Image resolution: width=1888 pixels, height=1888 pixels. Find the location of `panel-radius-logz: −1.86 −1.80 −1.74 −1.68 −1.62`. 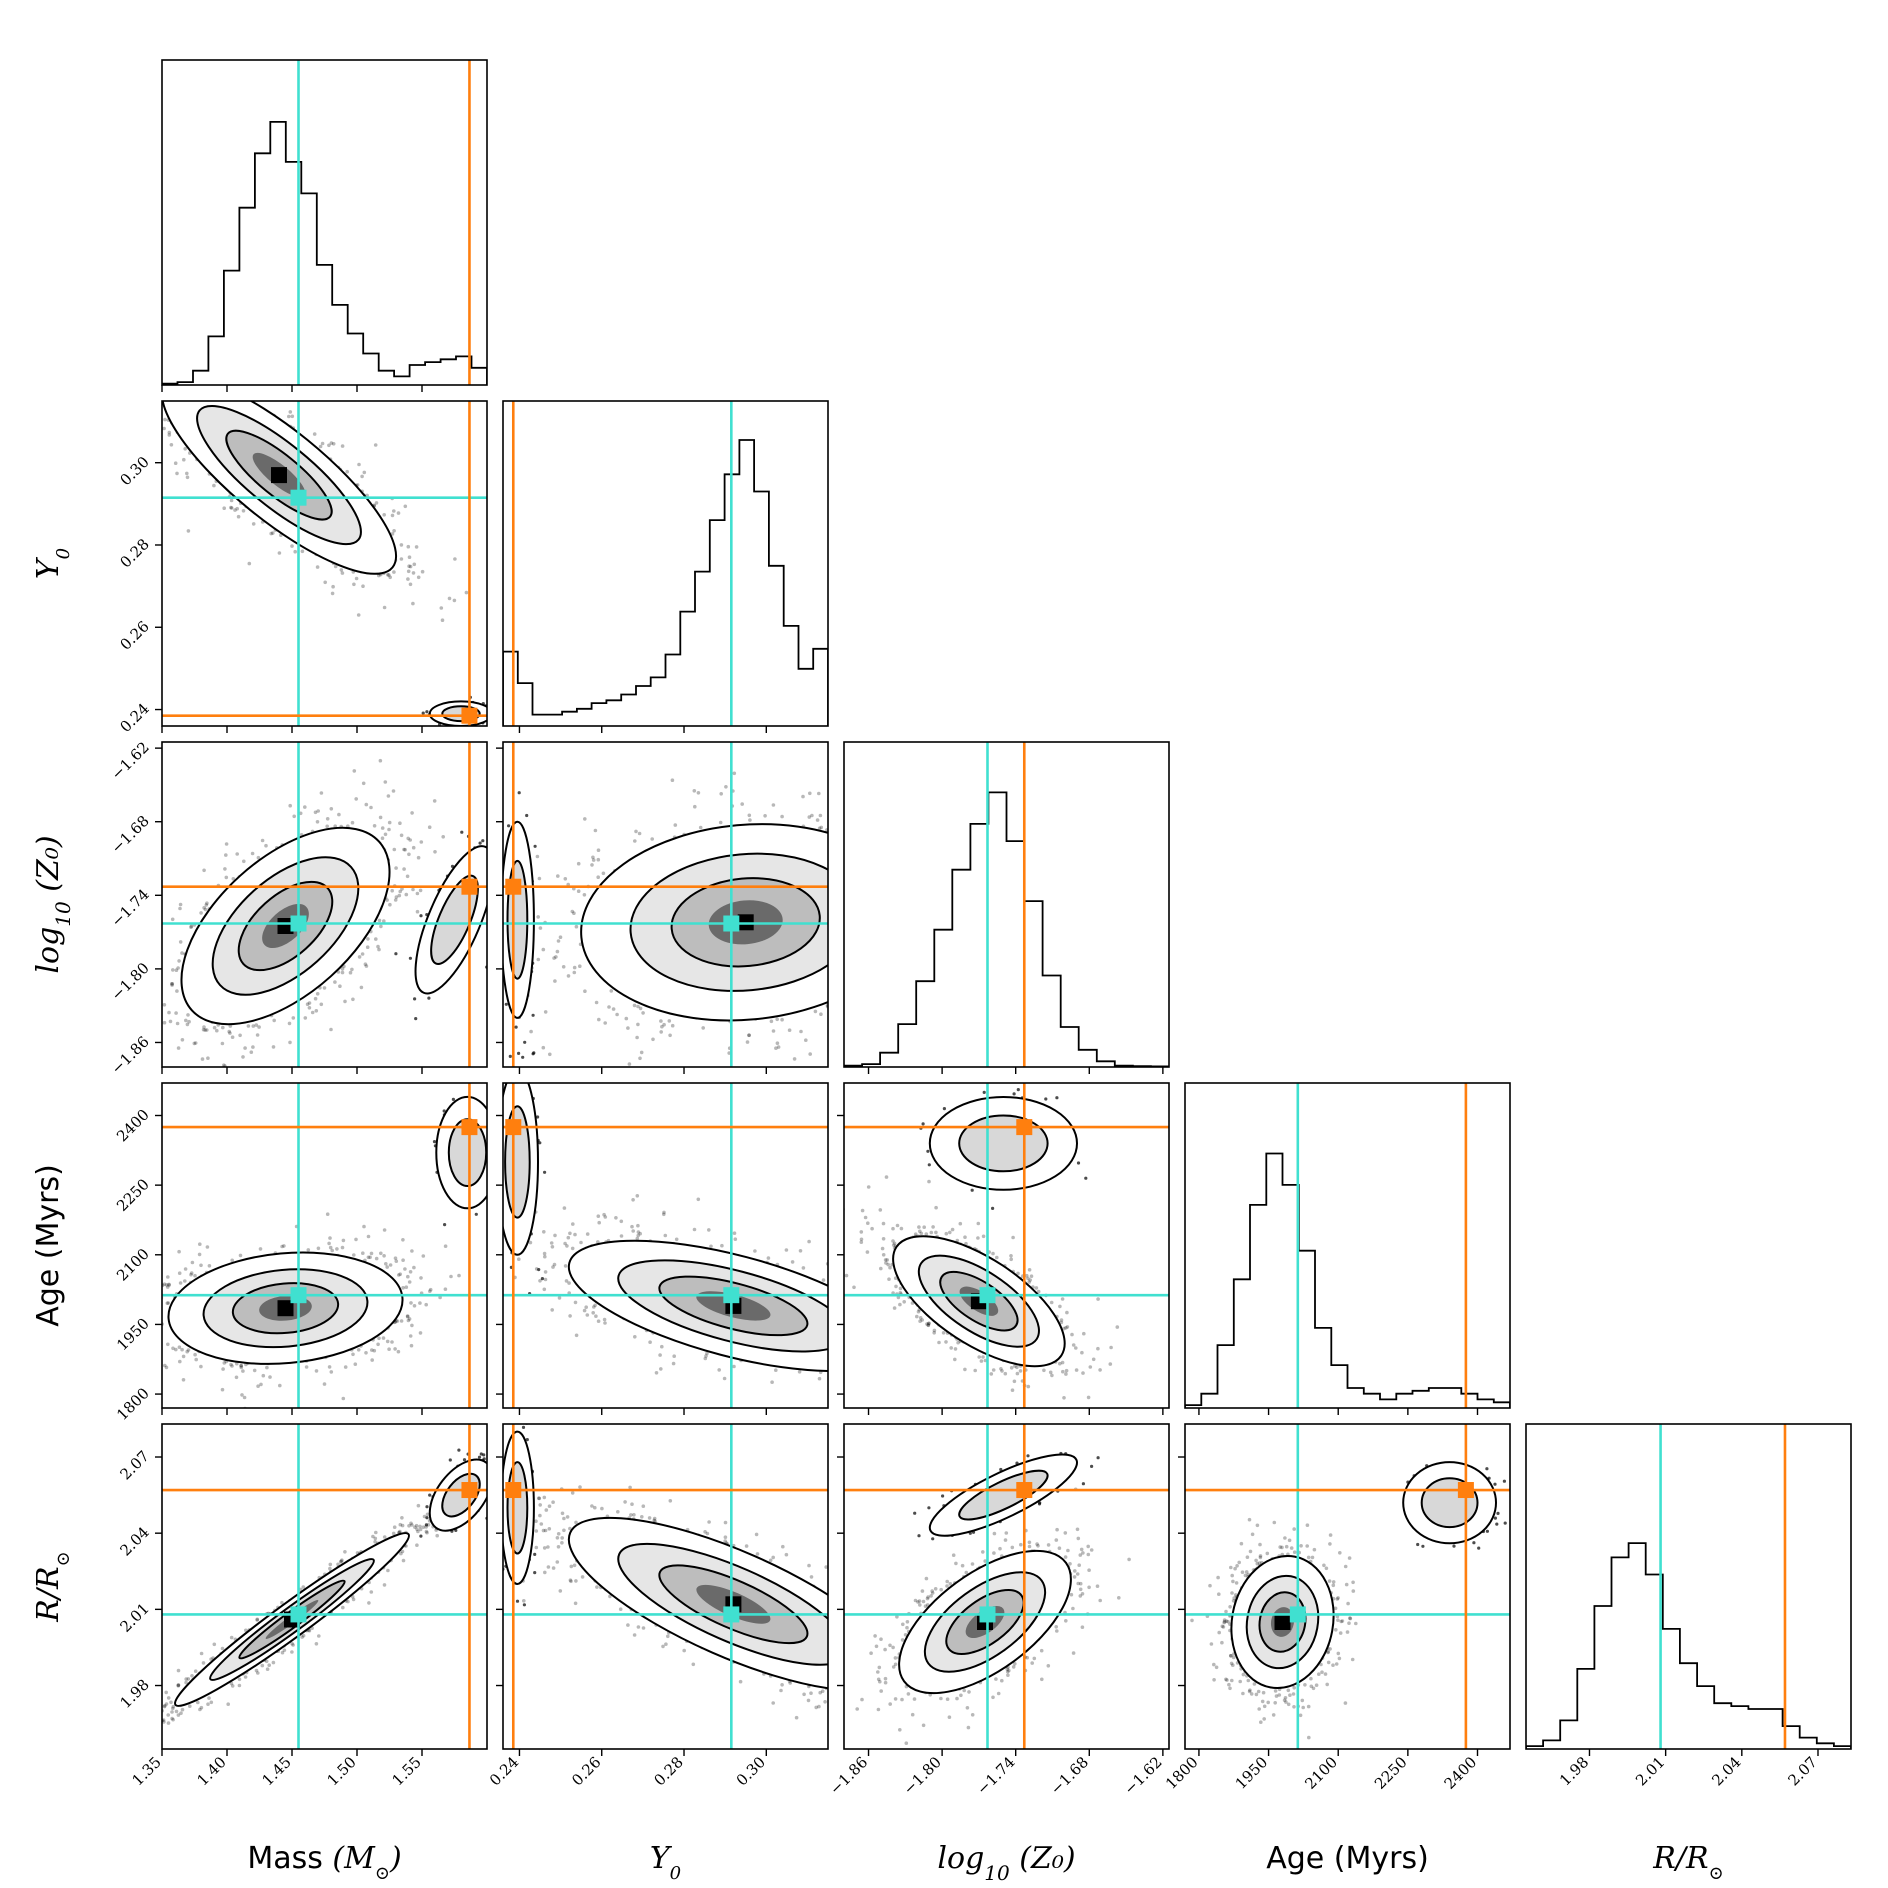

panel-radius-logz: −1.86 −1.80 −1.74 −1.68 −1.62 is located at coordinates (998, 1610).